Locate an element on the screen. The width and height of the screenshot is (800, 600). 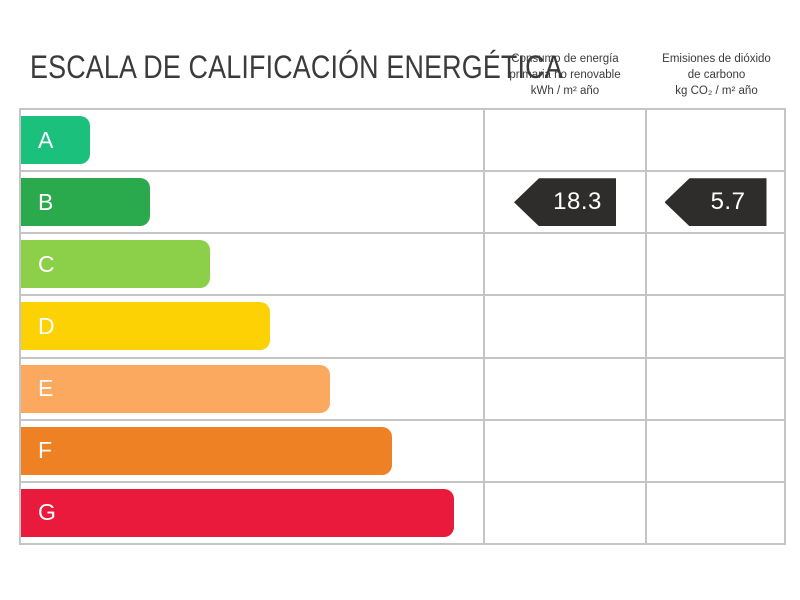
rating-bar-cell: G is located at coordinates (253, 512).